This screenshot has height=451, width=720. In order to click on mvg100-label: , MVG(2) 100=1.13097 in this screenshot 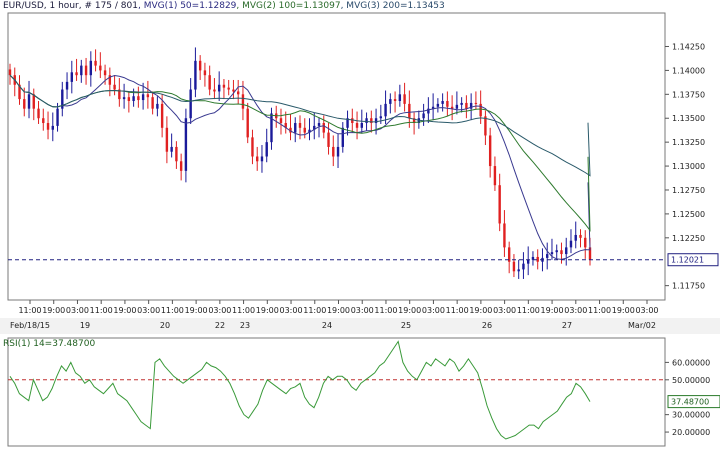, I will do `click(288, 6)`.